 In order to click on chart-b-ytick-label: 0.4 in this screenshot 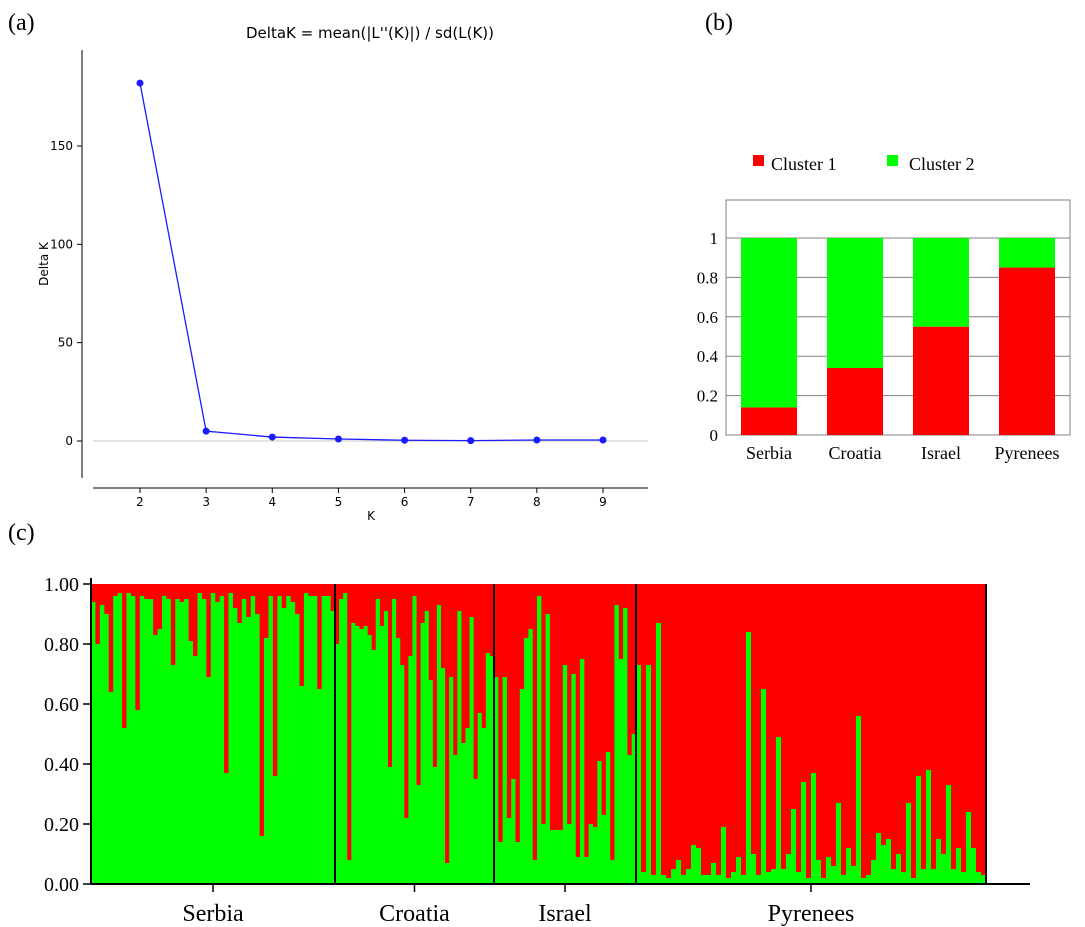, I will do `click(708, 356)`.